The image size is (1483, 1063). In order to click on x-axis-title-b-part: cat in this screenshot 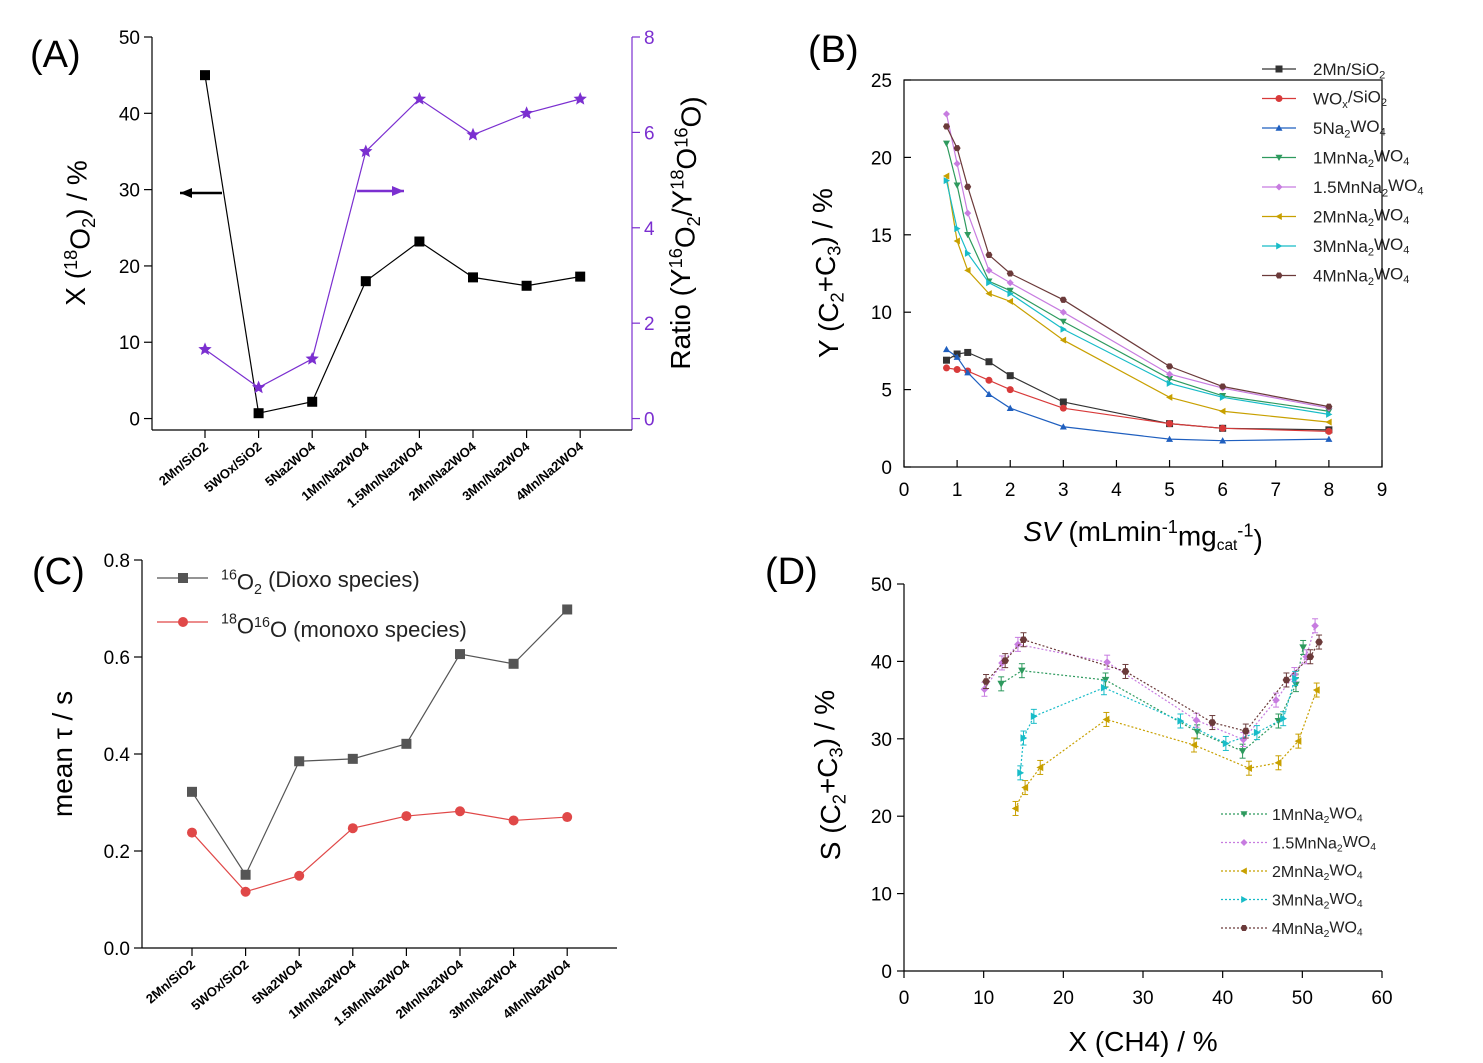, I will do `click(1227, 545)`.